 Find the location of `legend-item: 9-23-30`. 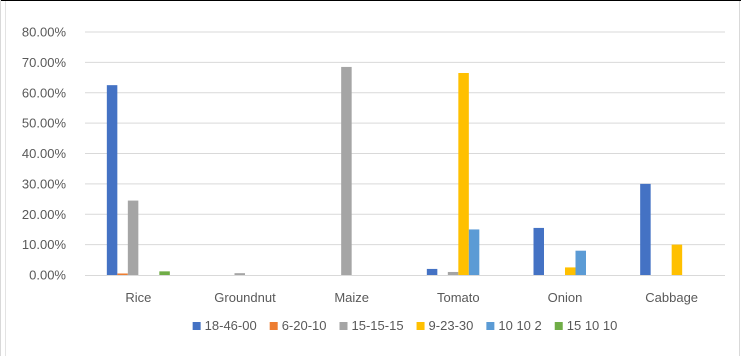

legend-item: 9-23-30 is located at coordinates (445, 325).